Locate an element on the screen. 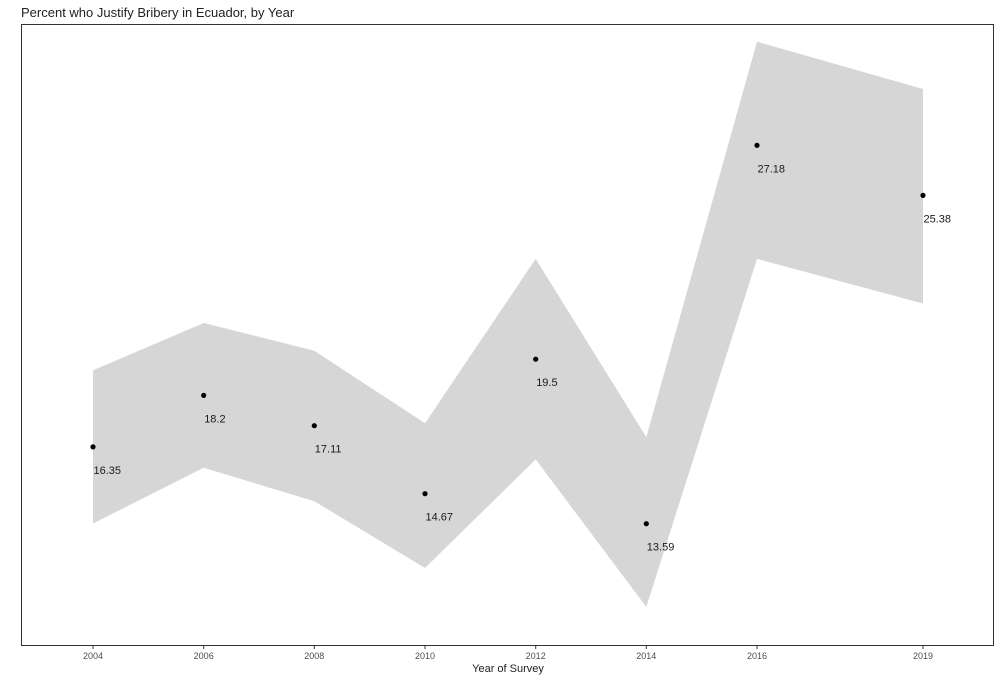 The image size is (1000, 680). x-tick-label: 2010 is located at coordinates (425, 656).